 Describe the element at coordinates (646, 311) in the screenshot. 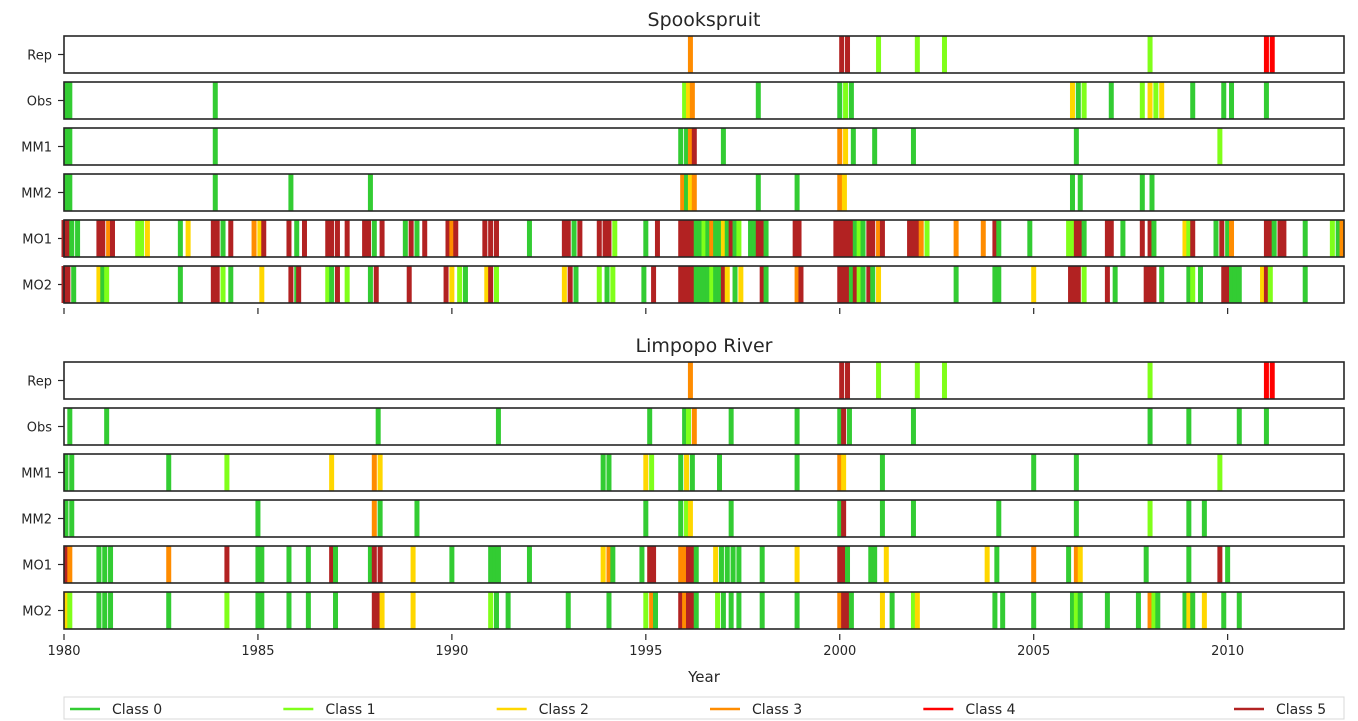

I see `spookspruit-xticks` at that location.